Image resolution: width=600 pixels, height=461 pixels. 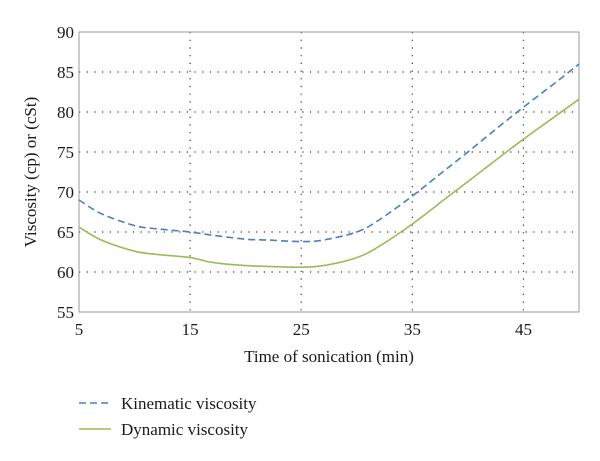 What do you see at coordinates (523, 329) in the screenshot?
I see `x-tick-label: 45` at bounding box center [523, 329].